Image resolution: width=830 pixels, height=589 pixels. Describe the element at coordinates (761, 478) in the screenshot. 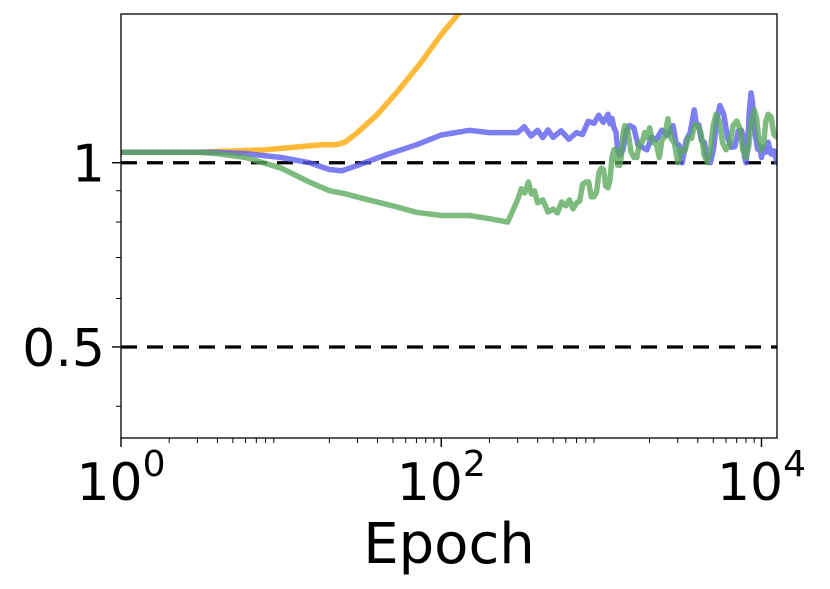

I see `x-tick-label-2: 10⁴` at that location.